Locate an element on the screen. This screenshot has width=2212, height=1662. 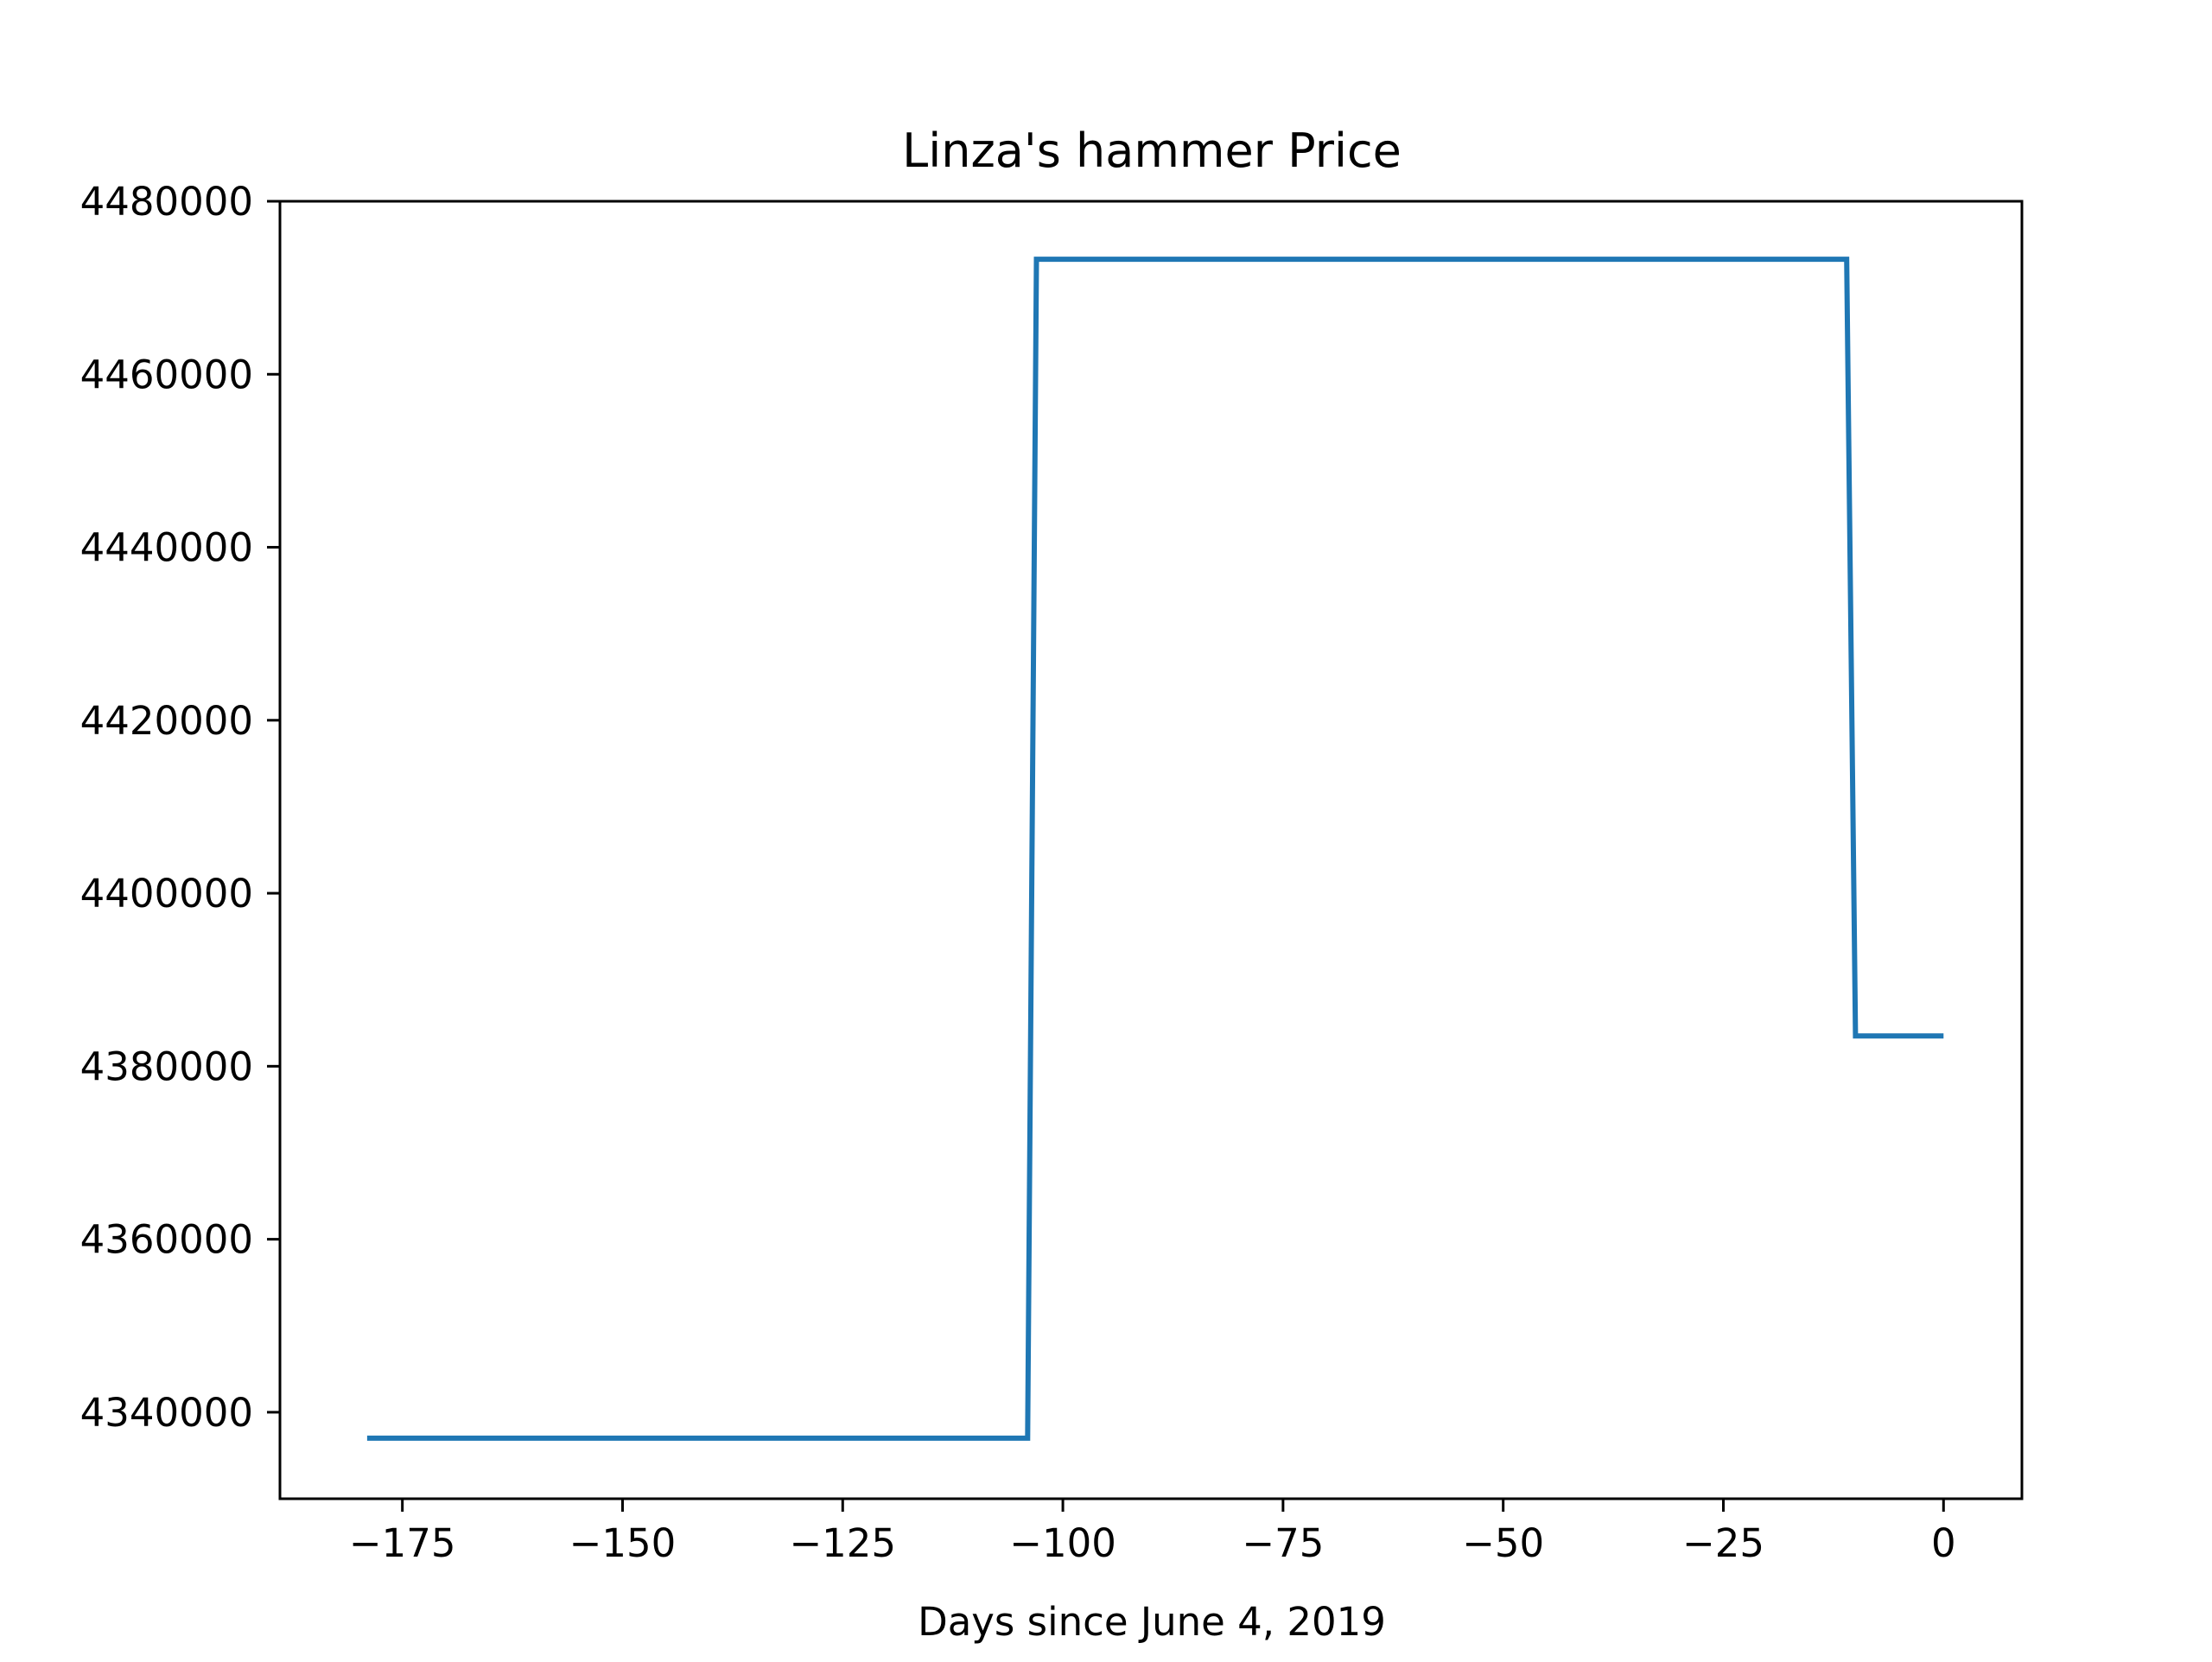
y-tick-label: 4380000 is located at coordinates (166, 1066).